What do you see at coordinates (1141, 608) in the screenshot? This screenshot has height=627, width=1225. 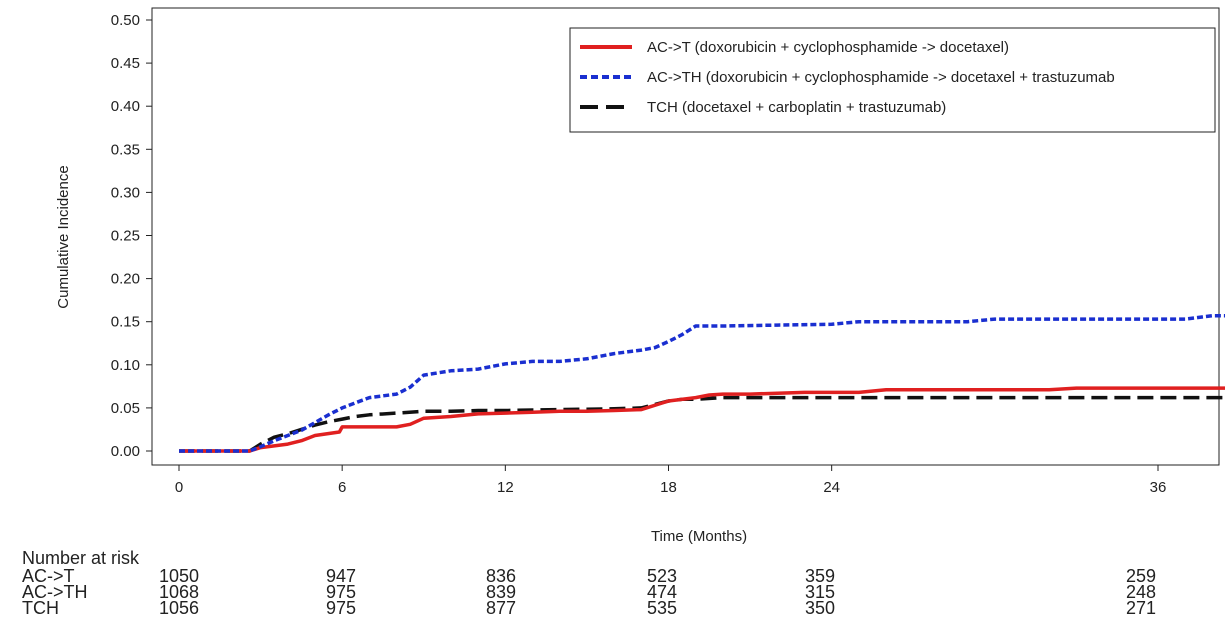 I see `risk-value: 271` at bounding box center [1141, 608].